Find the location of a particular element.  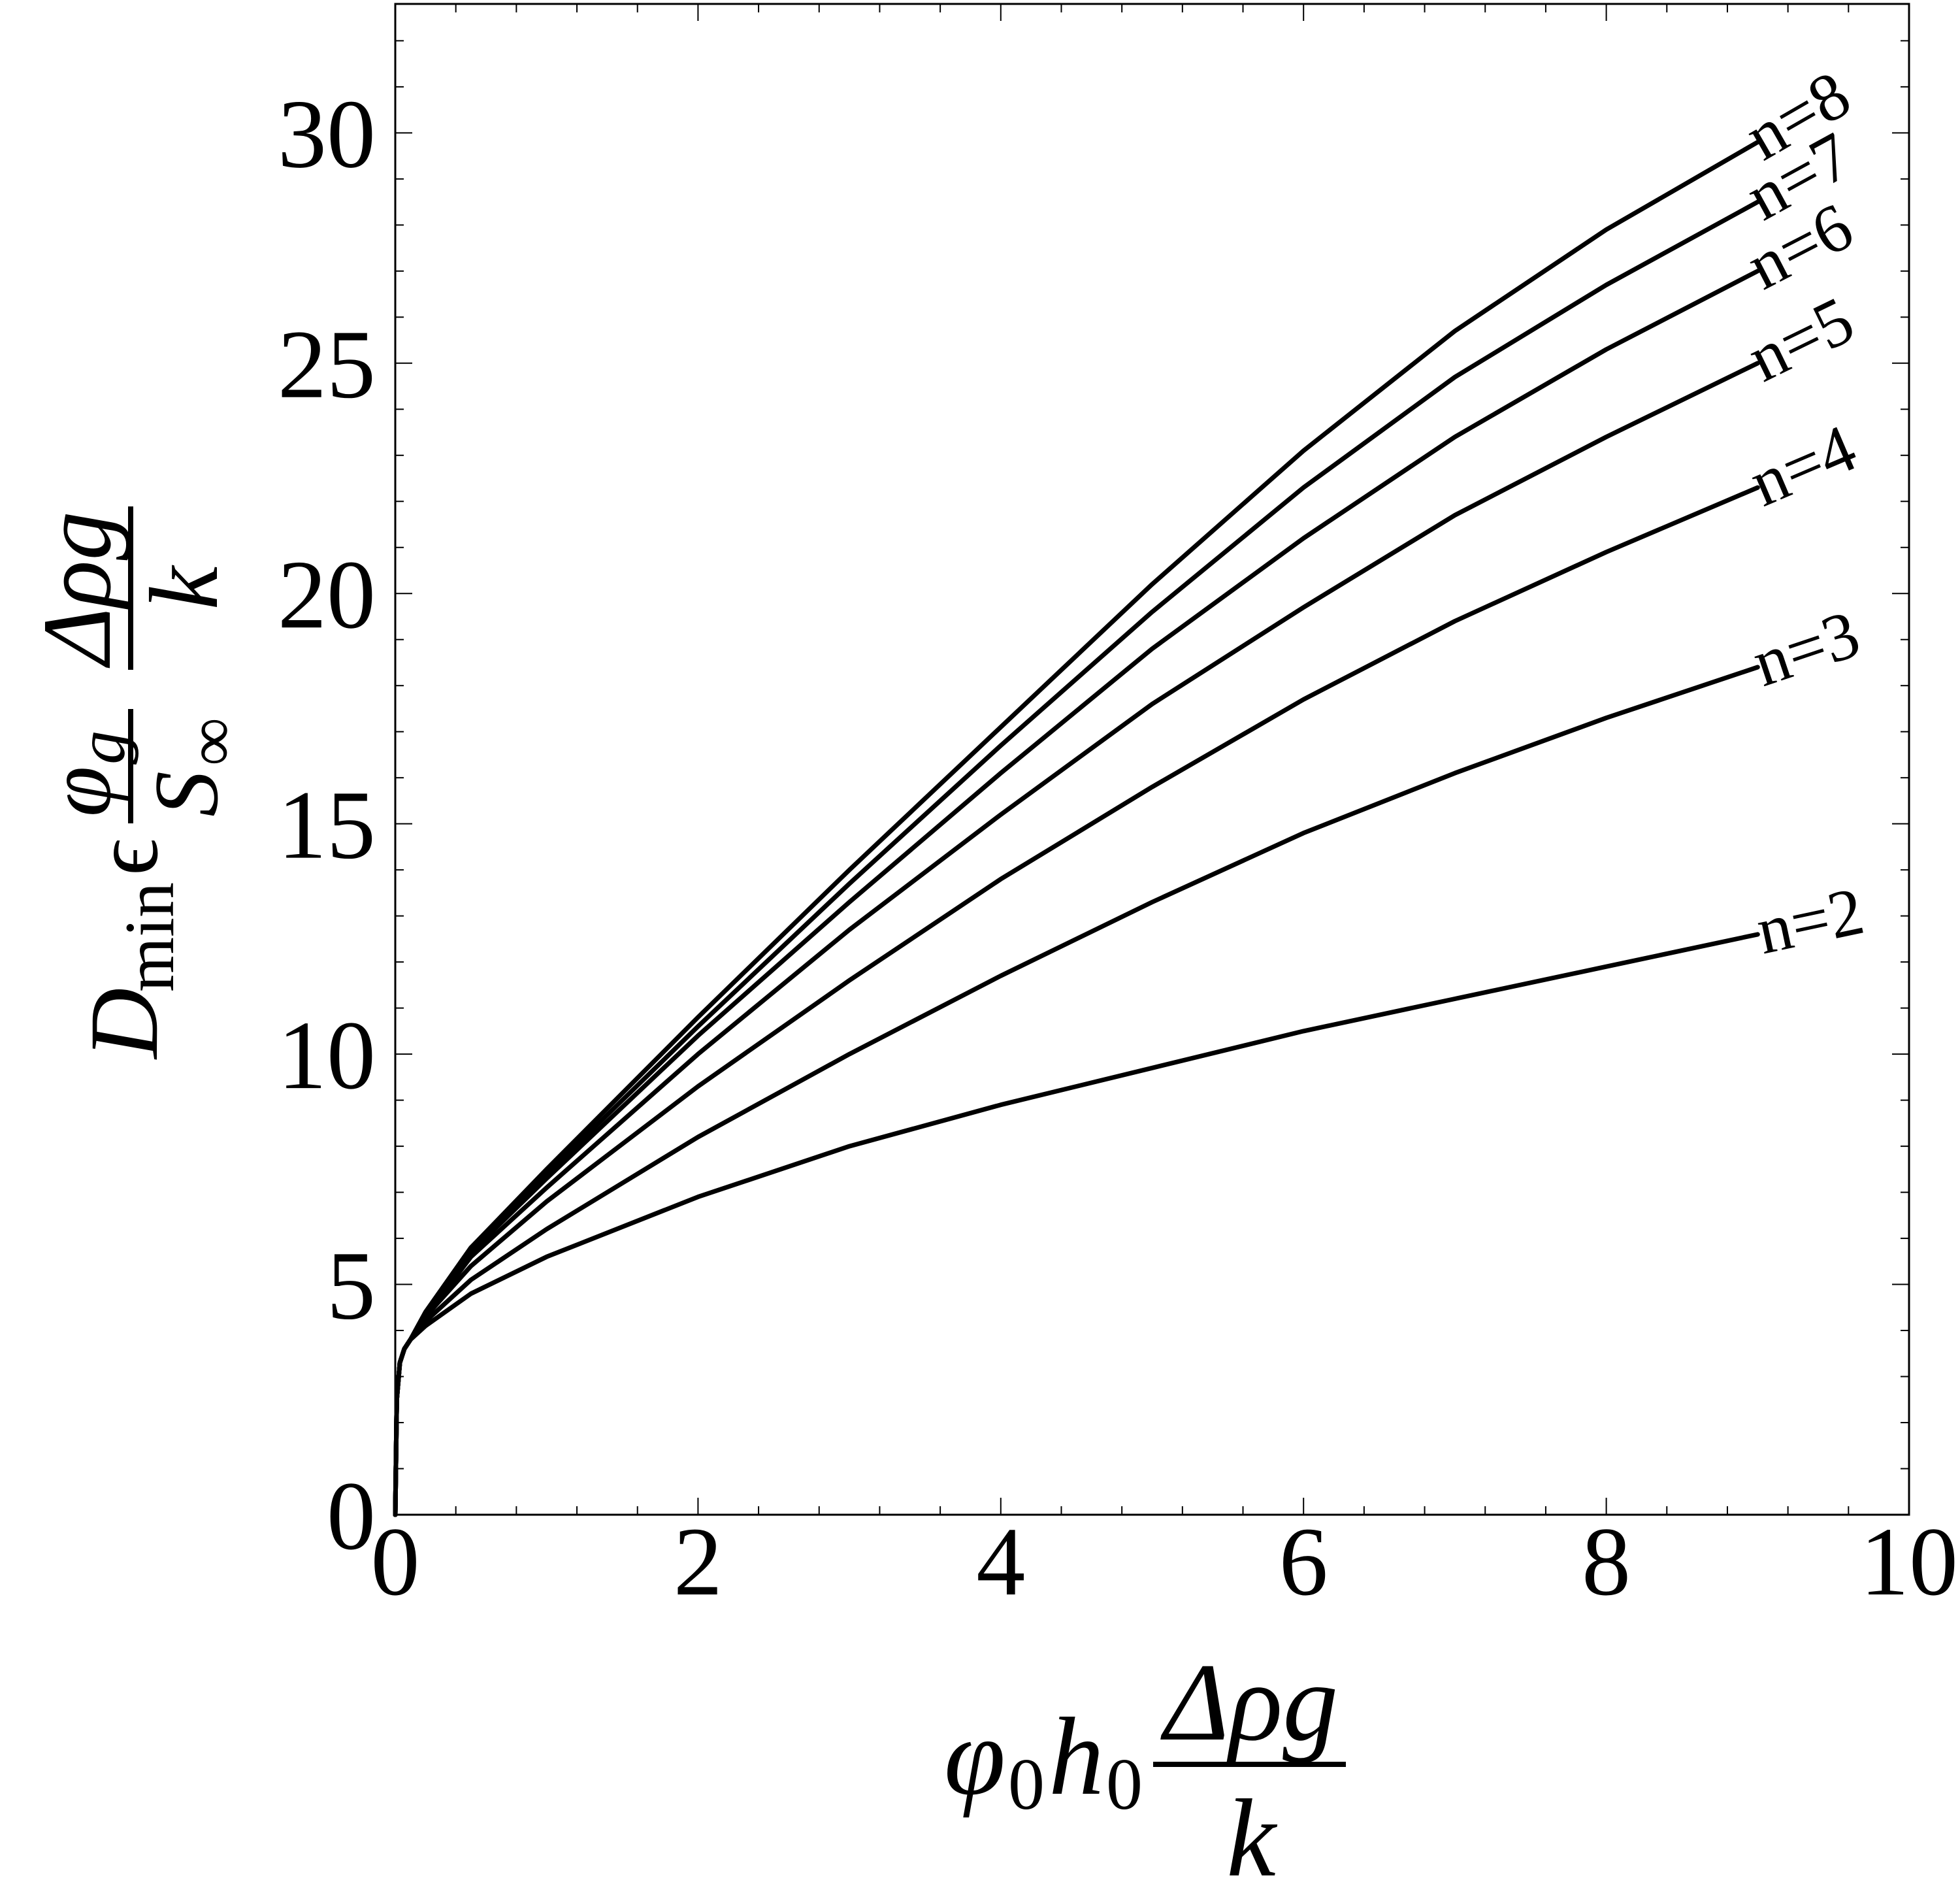

y-tick-label: 5 is located at coordinates (351, 1286).